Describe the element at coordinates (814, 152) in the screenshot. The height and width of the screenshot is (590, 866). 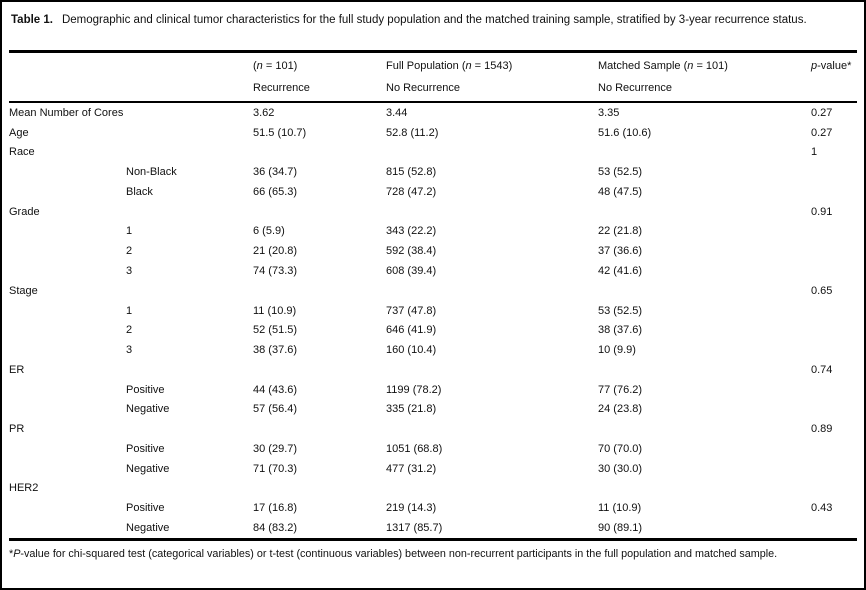
I see `cell-p-value: 1` at that location.